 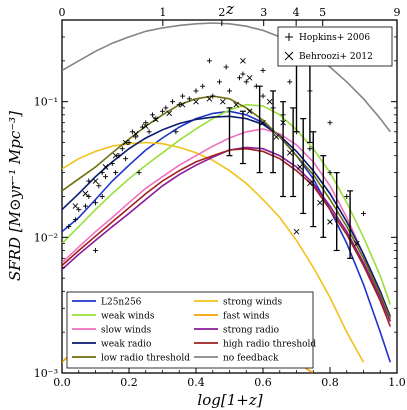 What do you see at coordinates (196, 382) in the screenshot?
I see `x-tick-label: 0.4` at bounding box center [196, 382].